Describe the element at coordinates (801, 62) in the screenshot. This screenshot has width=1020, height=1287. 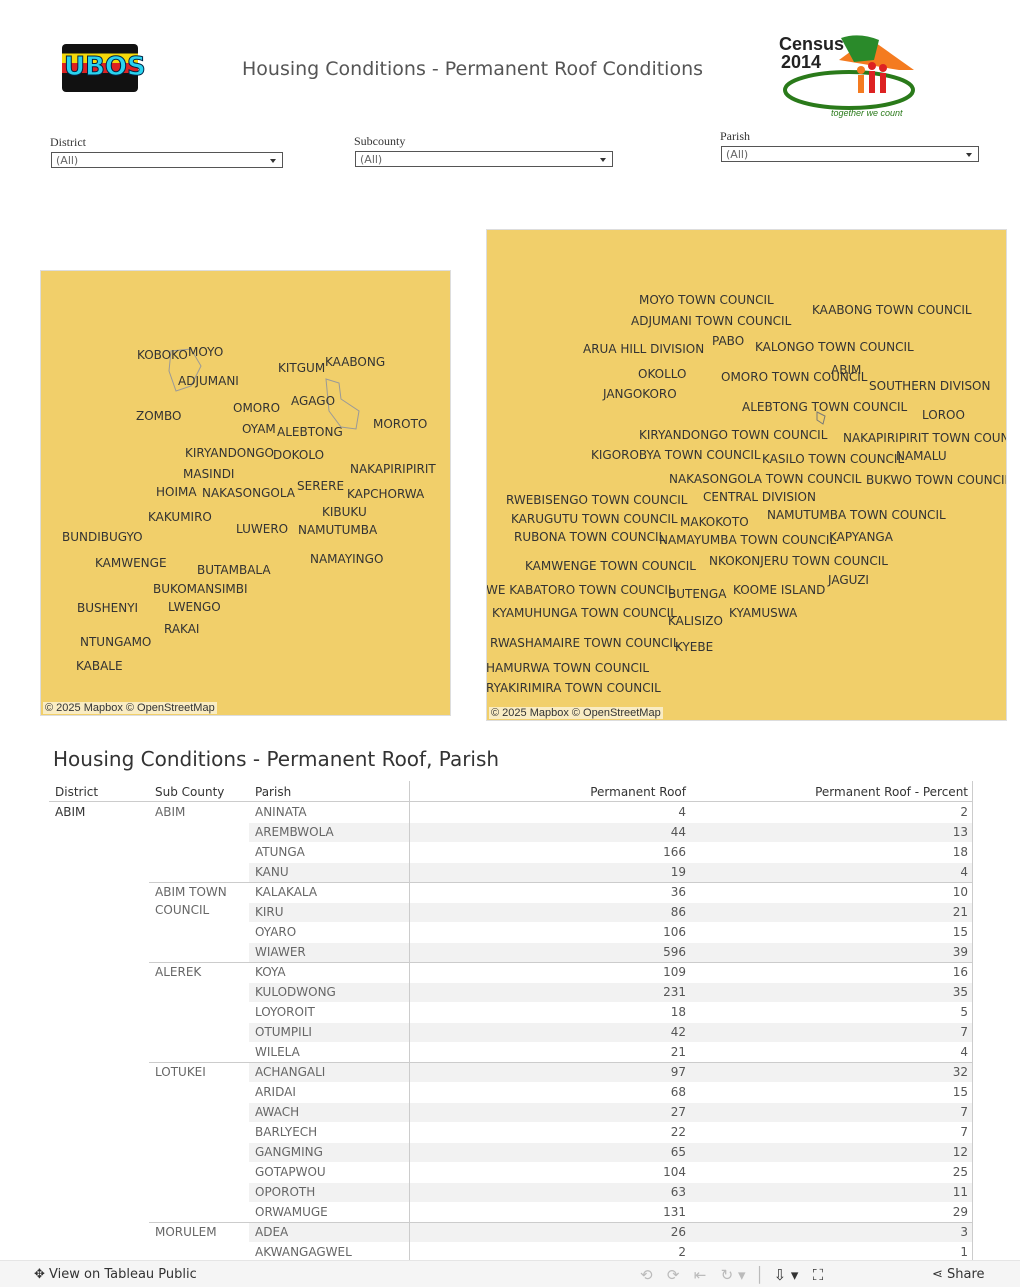
I see `logo-year: 2014` at that location.